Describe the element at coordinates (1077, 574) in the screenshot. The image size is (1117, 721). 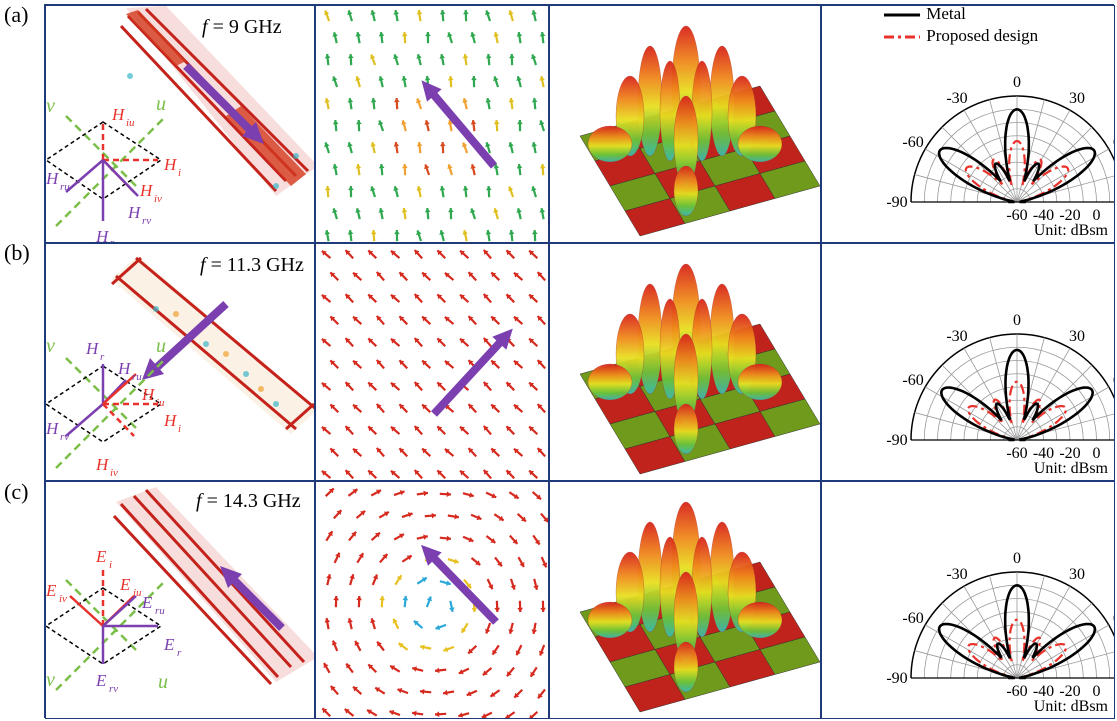
I see `polar-angle-label: 30` at that location.